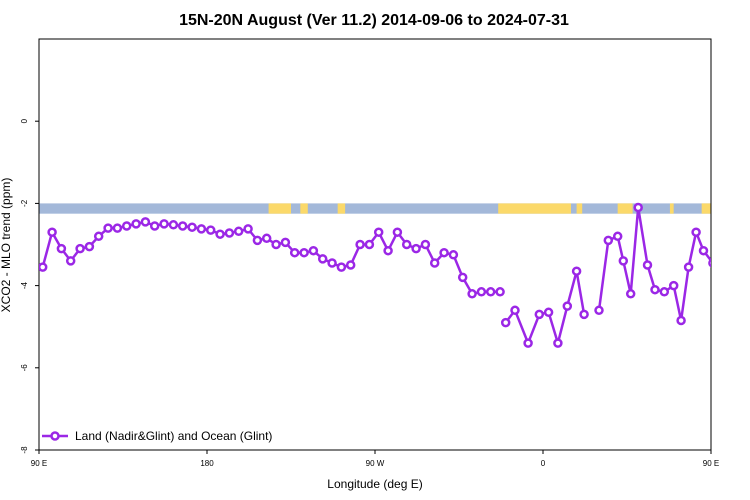 The width and height of the screenshot is (750, 500). Describe the element at coordinates (375, 463) in the screenshot. I see `x-tick-label: 90 W` at that location.